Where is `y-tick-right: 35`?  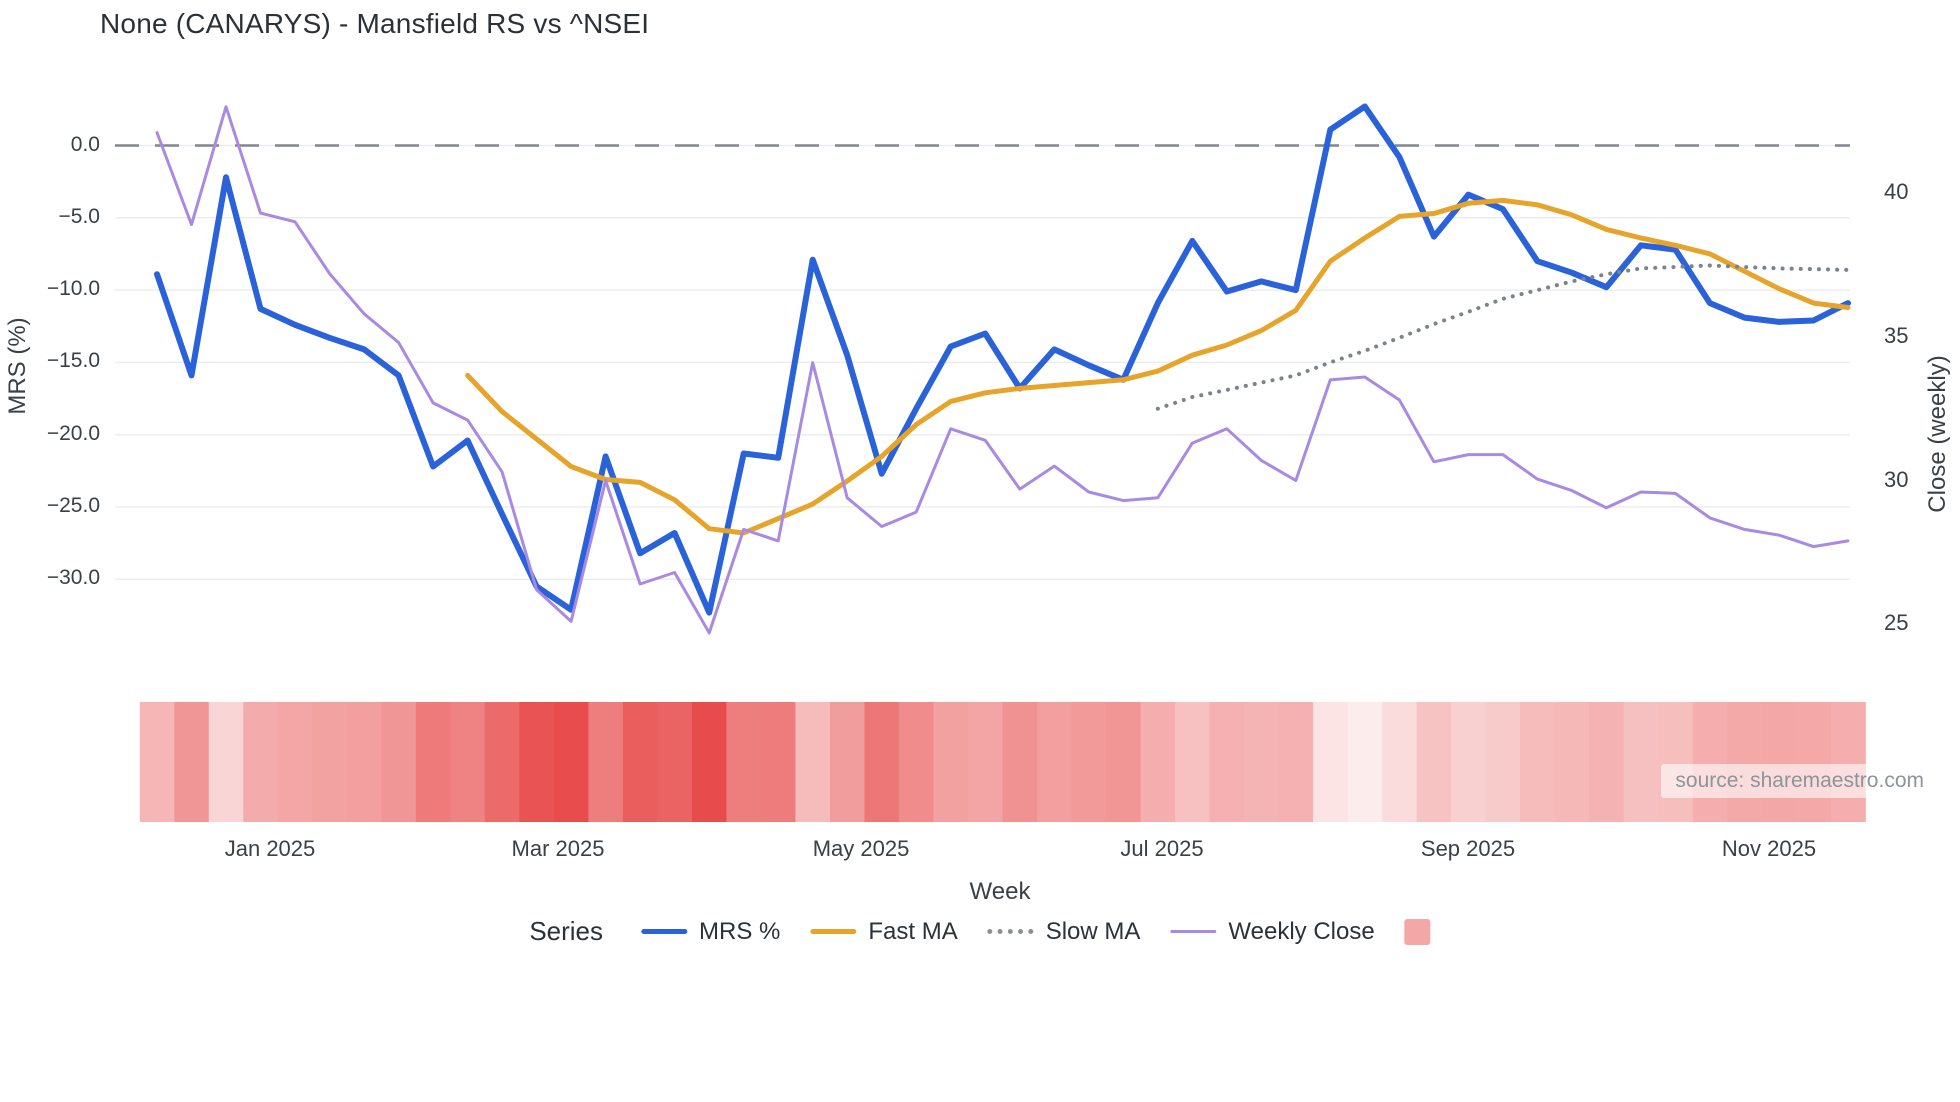 y-tick-right: 35 is located at coordinates (1896, 335).